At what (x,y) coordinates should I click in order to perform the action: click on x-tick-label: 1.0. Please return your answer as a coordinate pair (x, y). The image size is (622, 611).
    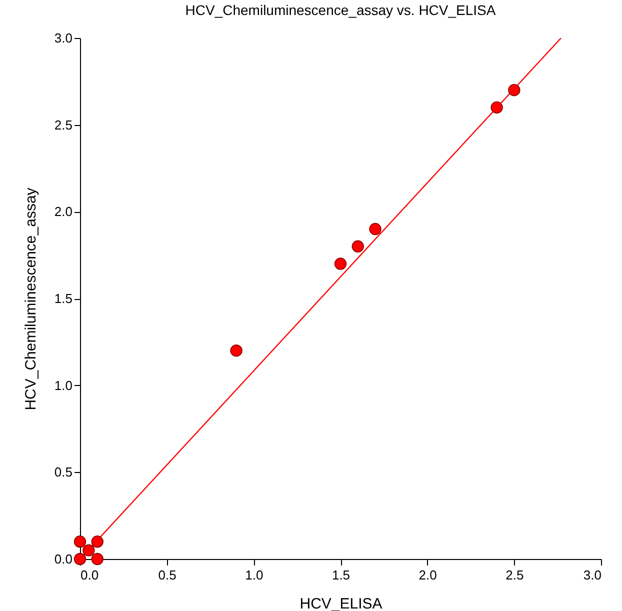
    Looking at the image, I should click on (254, 575).